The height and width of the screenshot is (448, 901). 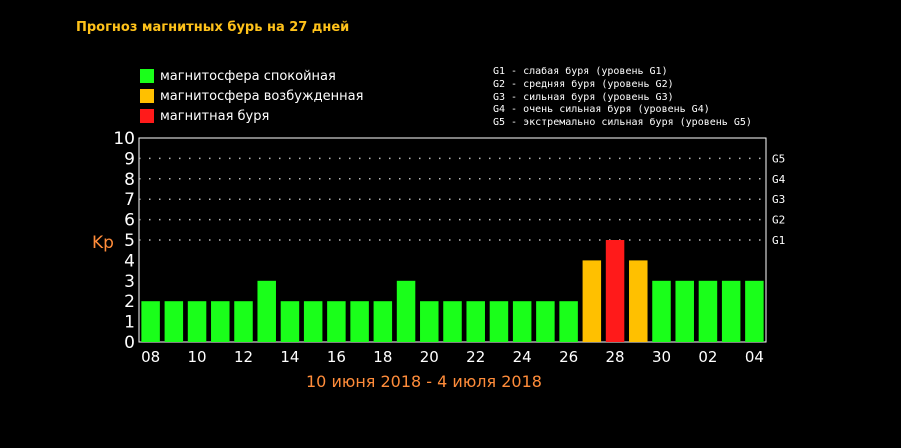 What do you see at coordinates (215, 116) in the screenshot?
I see `legend-label-storm: магнитная буря` at bounding box center [215, 116].